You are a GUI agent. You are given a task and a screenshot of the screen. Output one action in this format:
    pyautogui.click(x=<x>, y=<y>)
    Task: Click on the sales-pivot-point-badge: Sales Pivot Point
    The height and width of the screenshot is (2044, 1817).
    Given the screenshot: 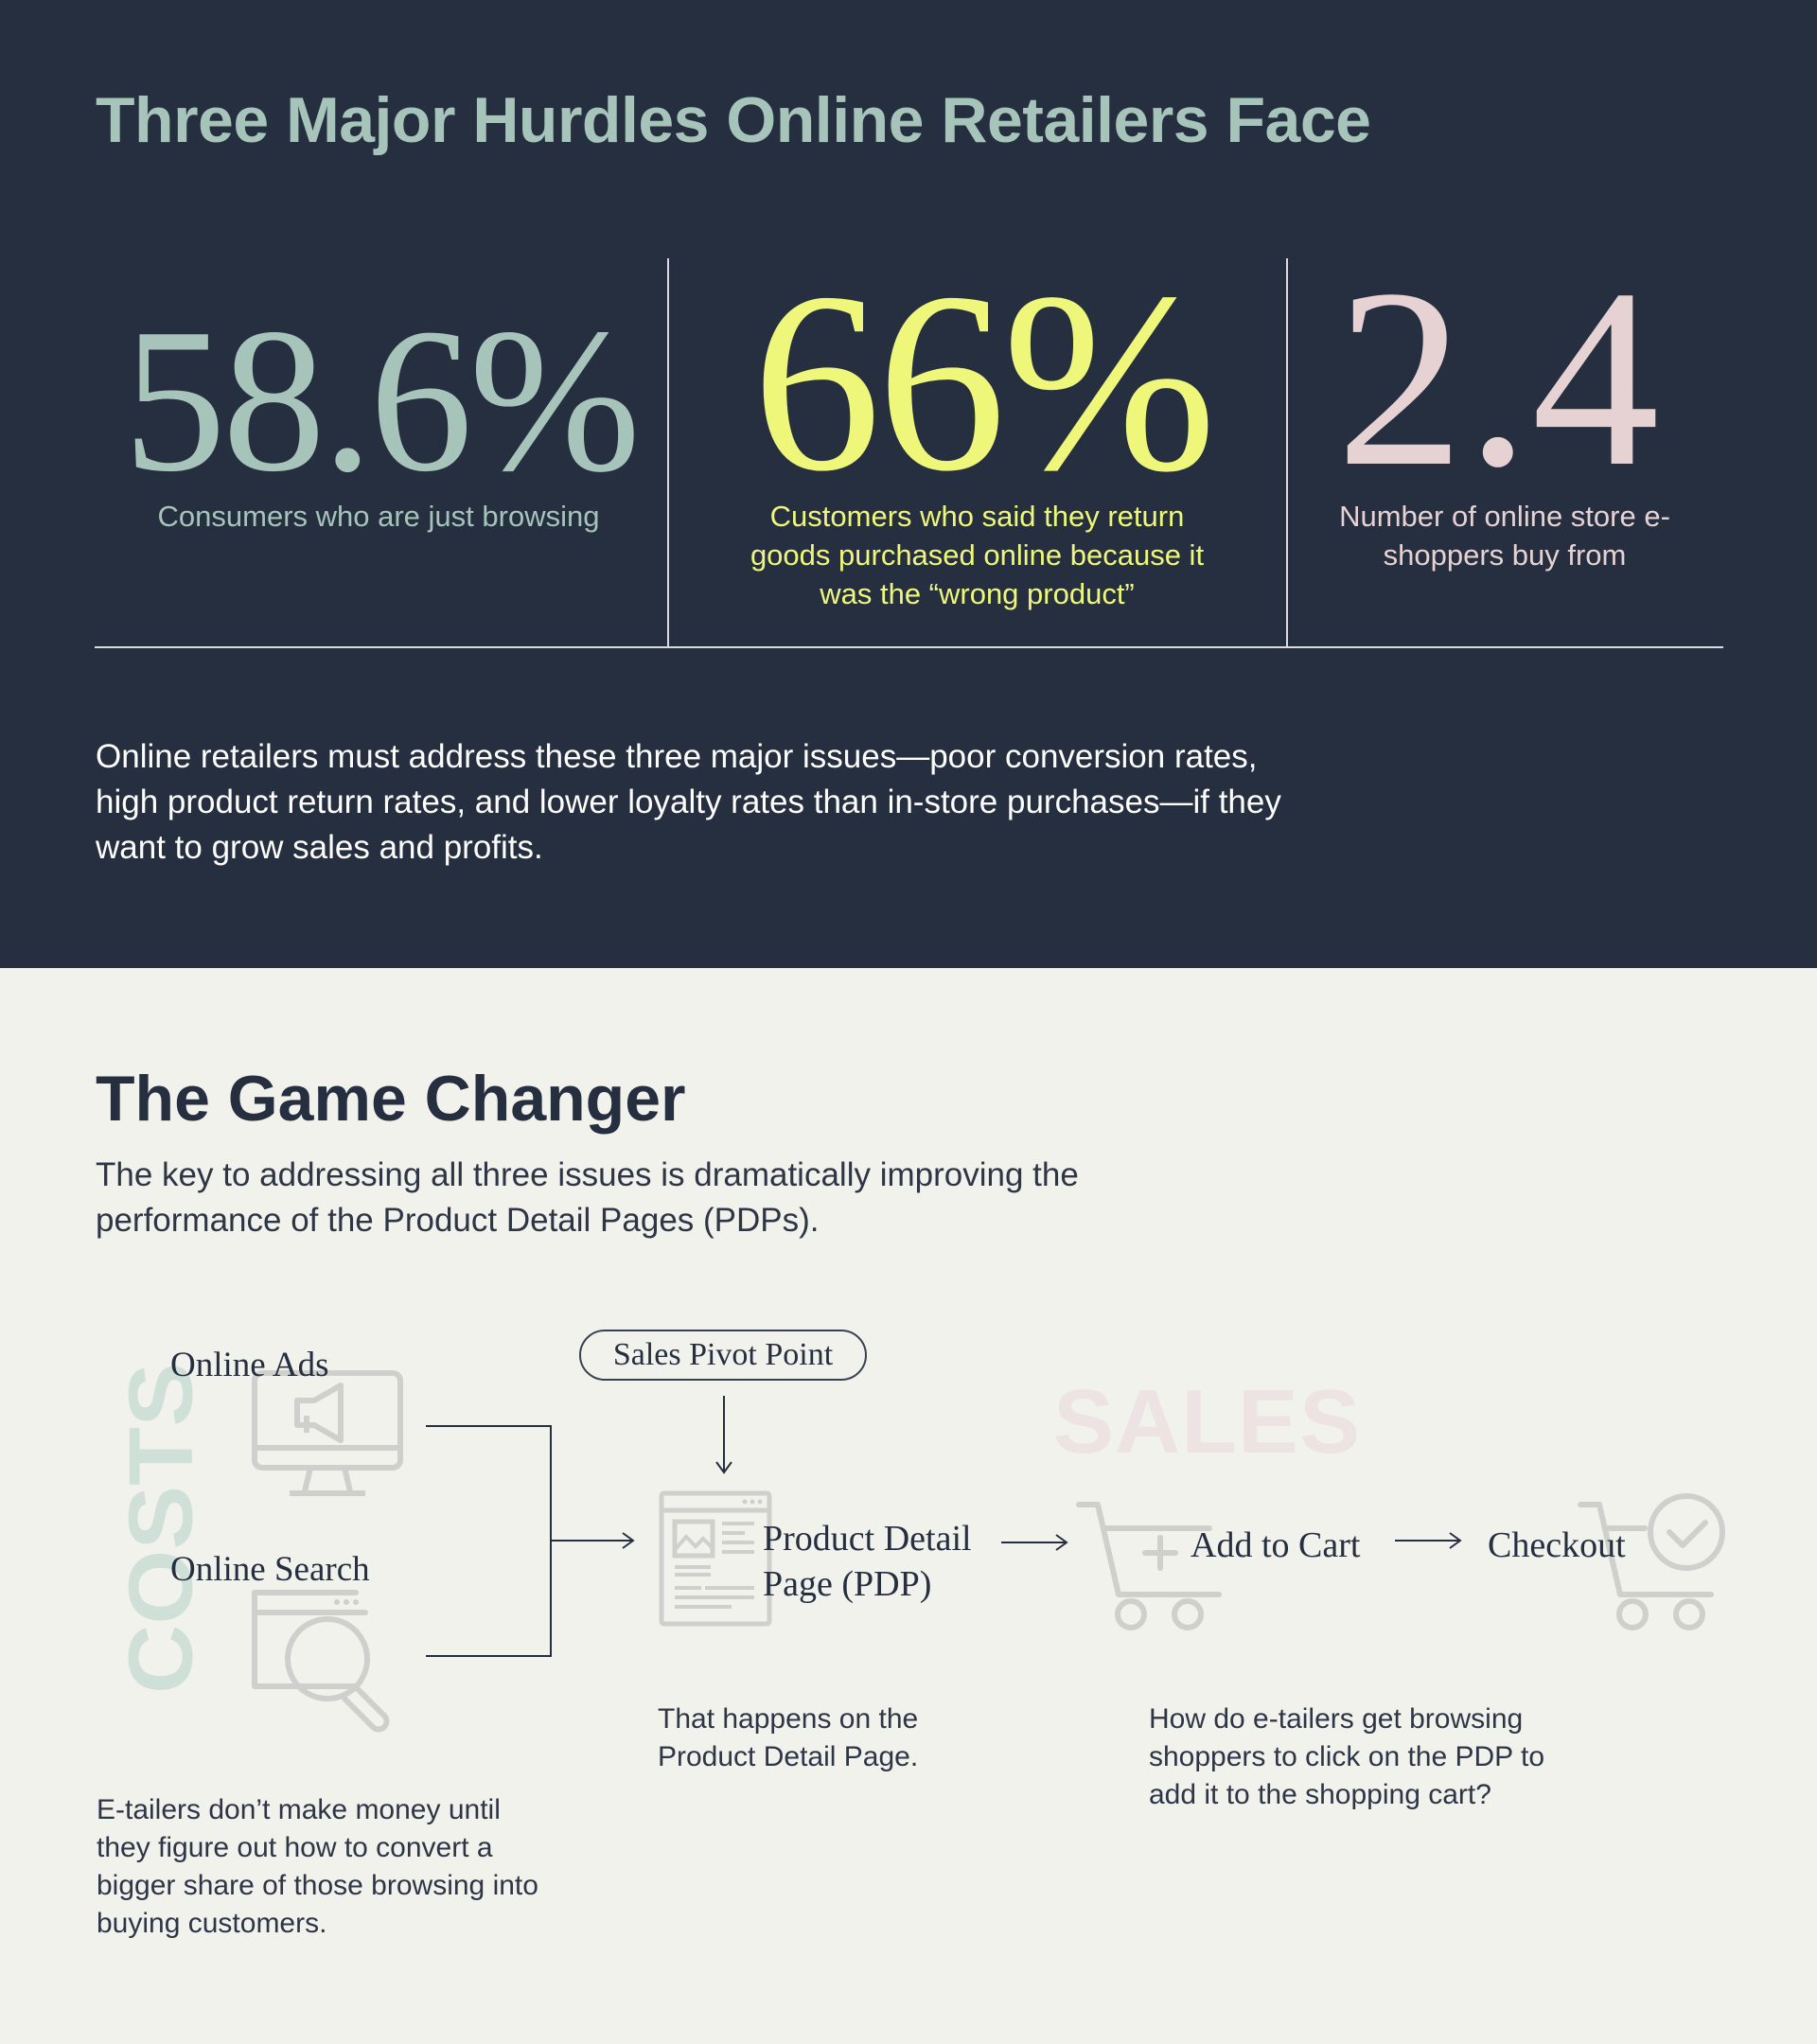 What is the action you would take?
    pyautogui.click(x=723, y=1355)
    